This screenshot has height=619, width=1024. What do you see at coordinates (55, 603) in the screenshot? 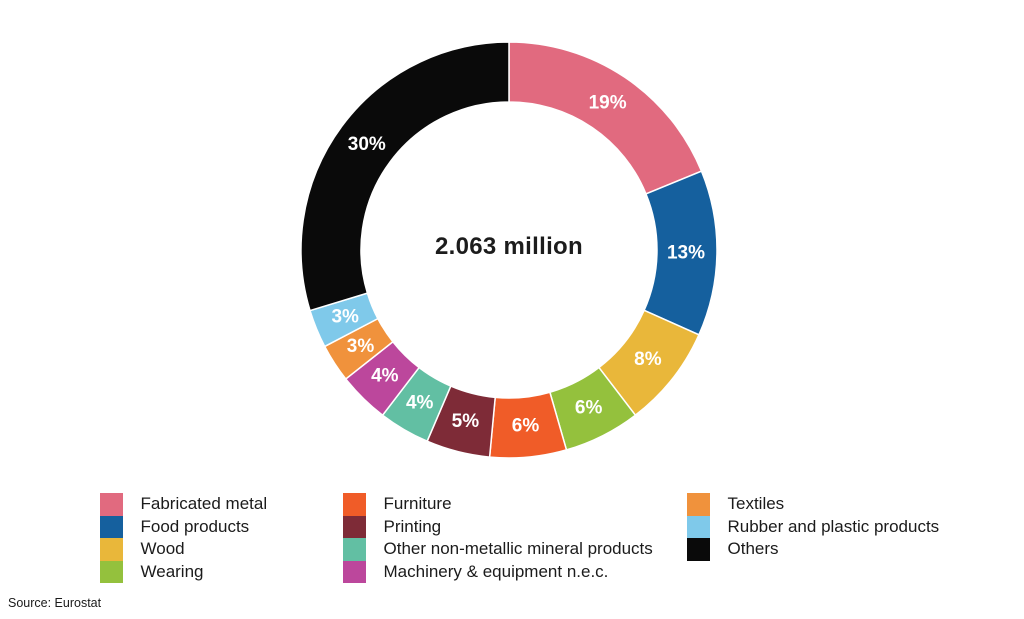
I see `source-note: Source: Eurostat` at bounding box center [55, 603].